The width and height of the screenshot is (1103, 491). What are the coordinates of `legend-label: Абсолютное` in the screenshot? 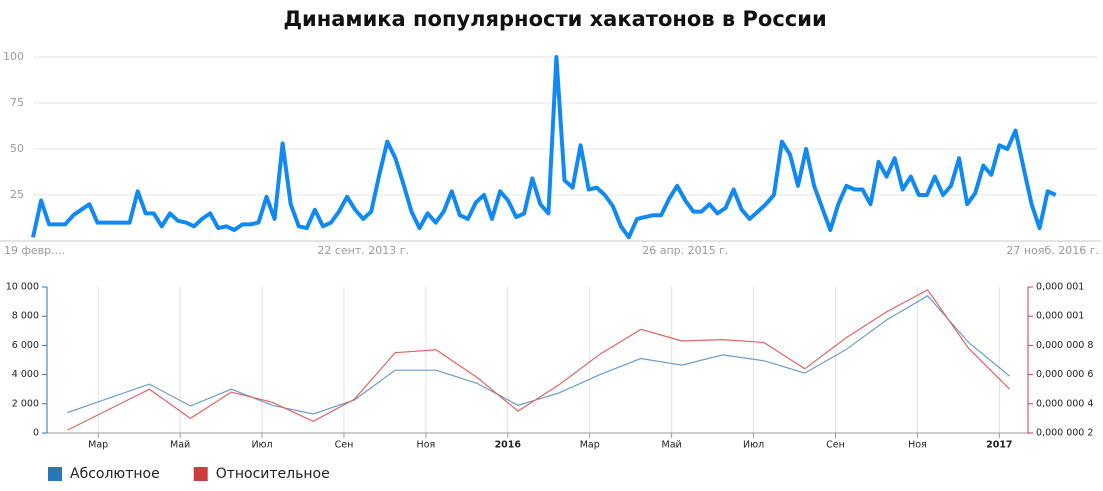 It's located at (115, 474).